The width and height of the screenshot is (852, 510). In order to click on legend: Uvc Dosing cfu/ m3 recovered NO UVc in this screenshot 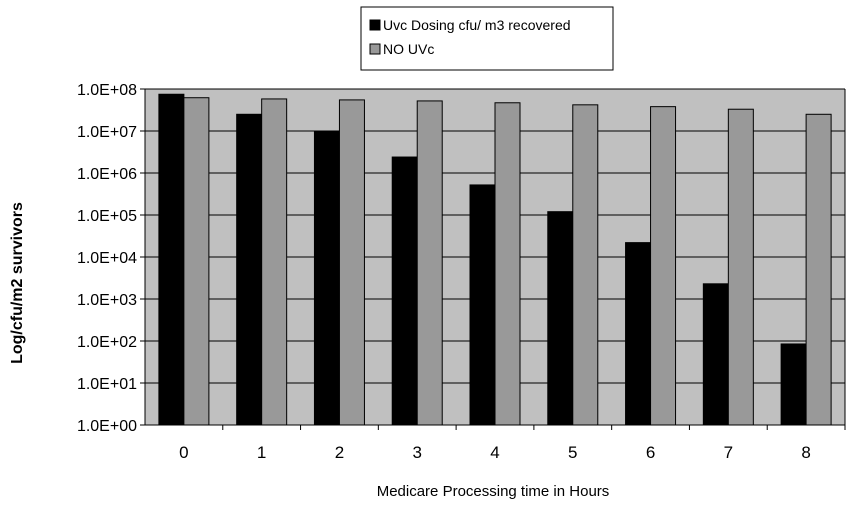, I will do `click(487, 38)`.